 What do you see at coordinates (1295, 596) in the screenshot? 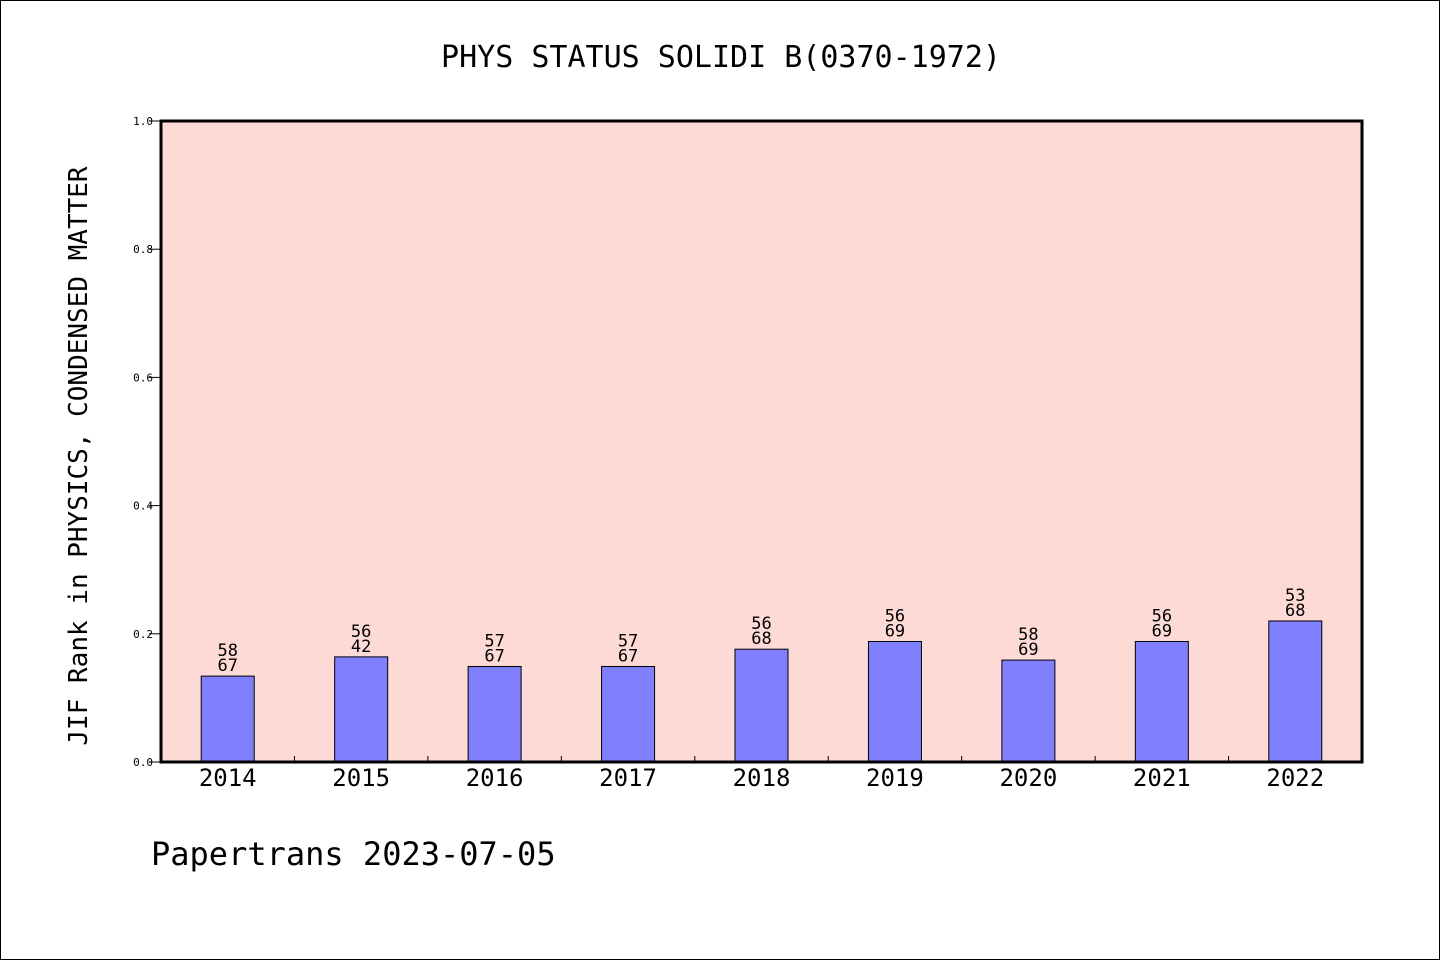
I see `bar-label-top: 53` at bounding box center [1295, 596].